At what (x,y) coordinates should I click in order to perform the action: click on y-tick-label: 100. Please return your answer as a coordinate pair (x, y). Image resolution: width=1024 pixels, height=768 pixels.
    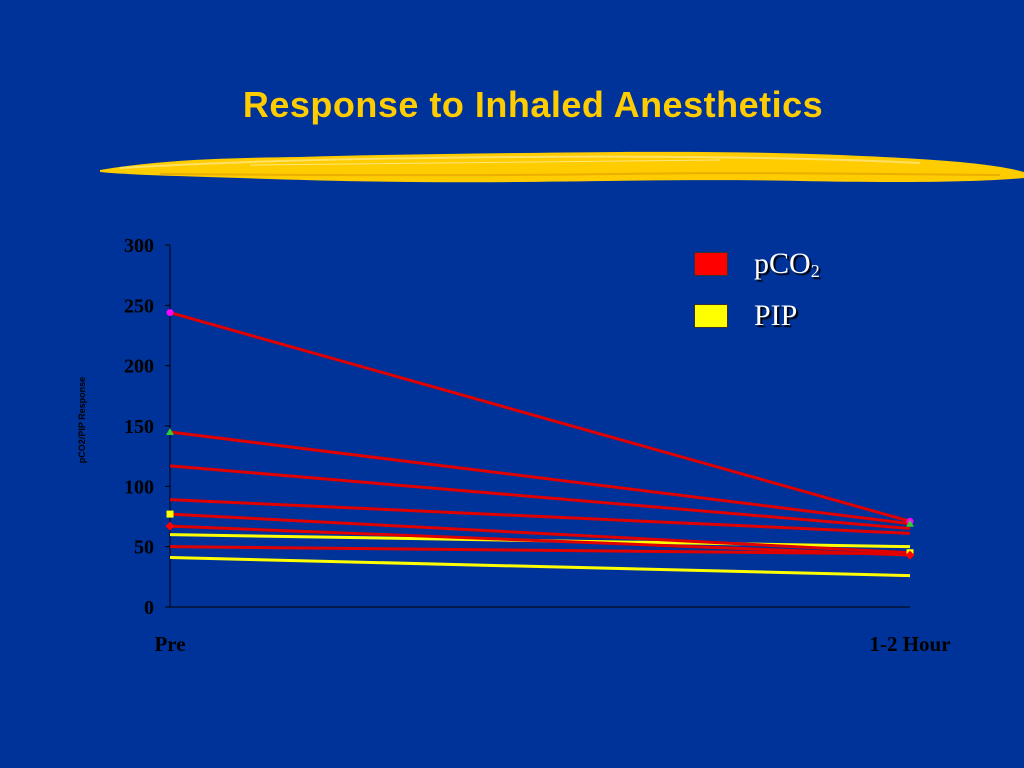
    Looking at the image, I should click on (139, 487).